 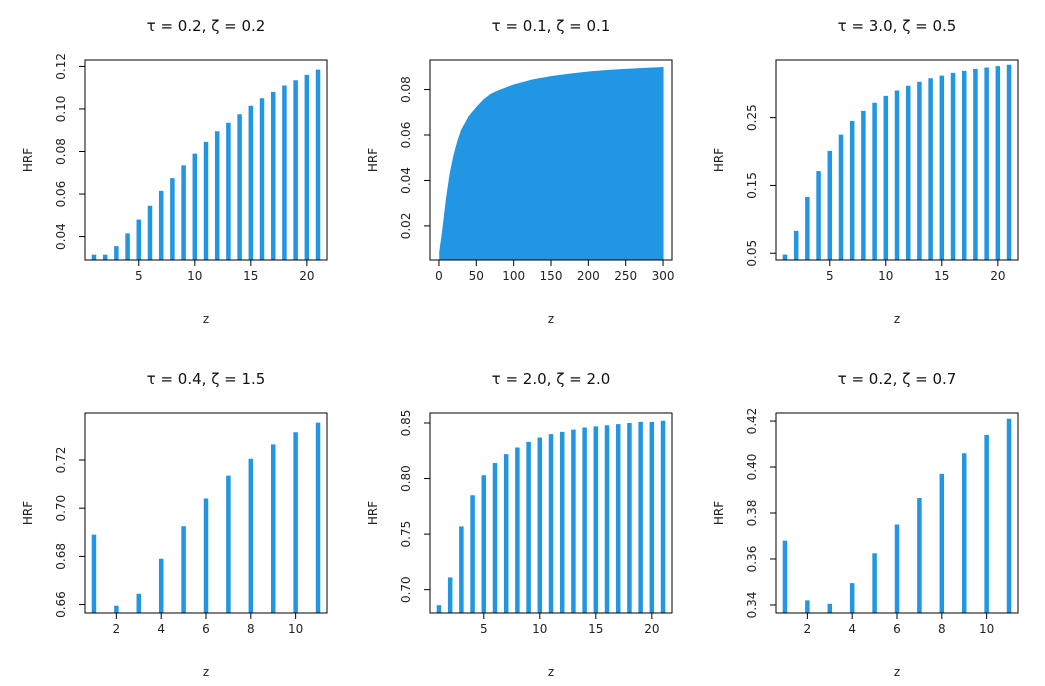 I want to click on chart-title: τ = 0.1, ζ = 0.1, so click(x=551, y=26).